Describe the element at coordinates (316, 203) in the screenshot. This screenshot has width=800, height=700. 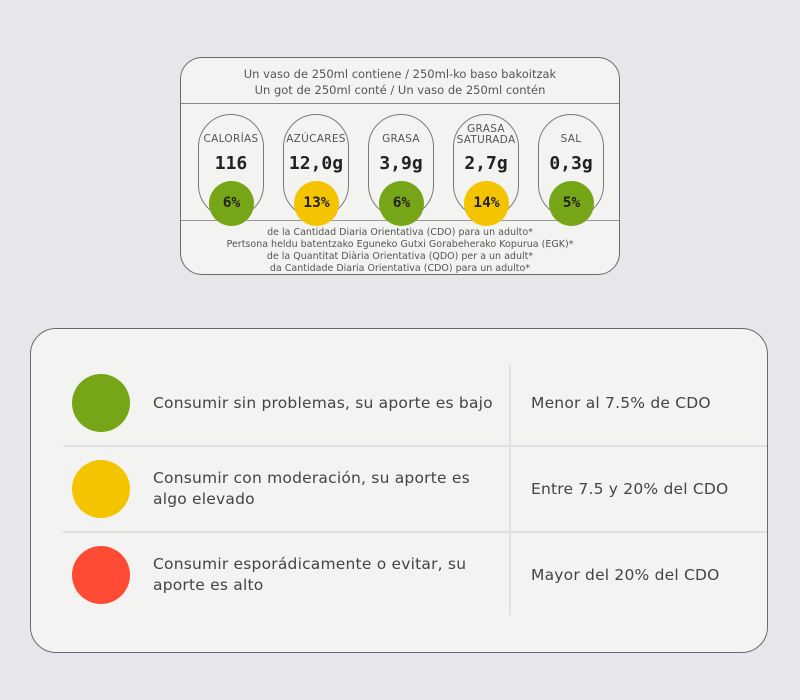
I see `nutrient-percent-badge: 13%` at that location.